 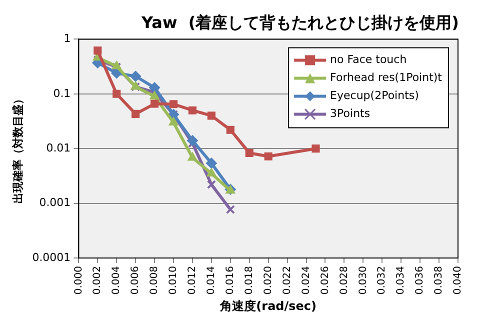 What do you see at coordinates (299, 22) in the screenshot?
I see `chart-title: Yaw (着座して背もたれとひじ掛けを使用)` at bounding box center [299, 22].